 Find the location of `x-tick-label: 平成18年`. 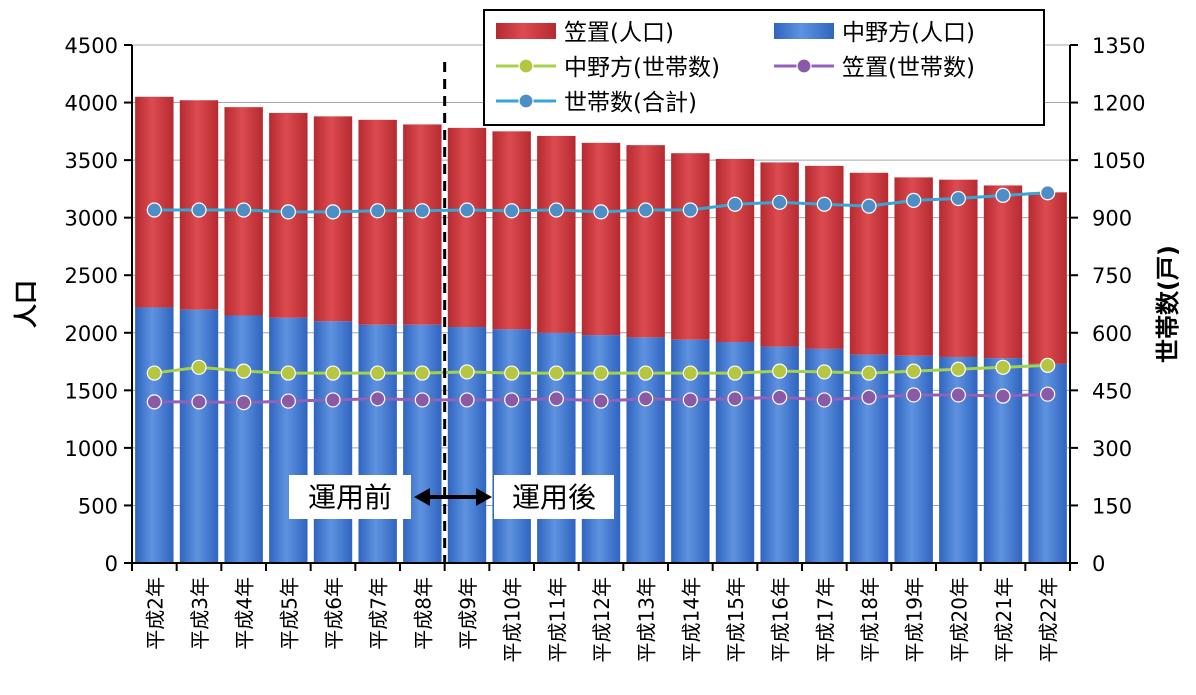

x-tick-label: 平成18年 is located at coordinates (870, 619).